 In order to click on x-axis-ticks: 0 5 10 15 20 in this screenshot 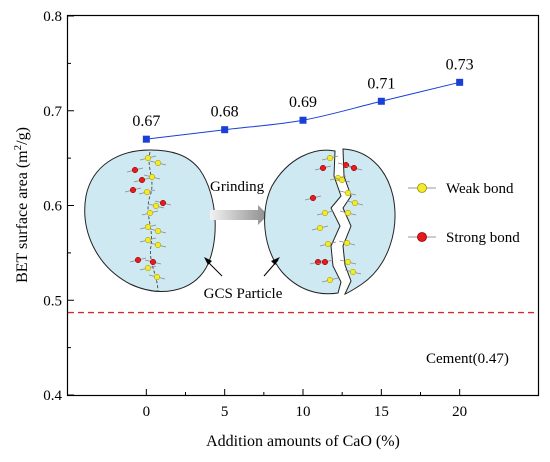, I will do `click(305, 404)`.